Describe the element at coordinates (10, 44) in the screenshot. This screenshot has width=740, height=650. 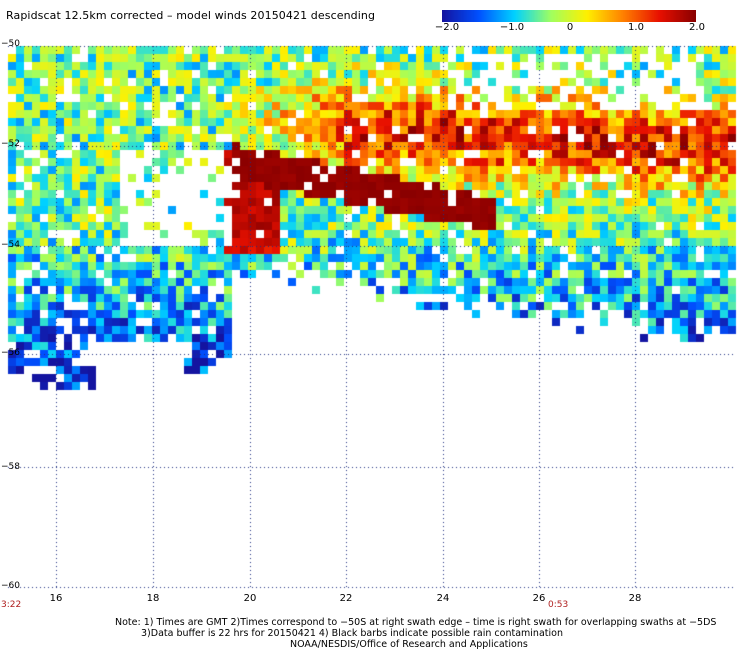
I see `lat-tick-label: −50` at that location.